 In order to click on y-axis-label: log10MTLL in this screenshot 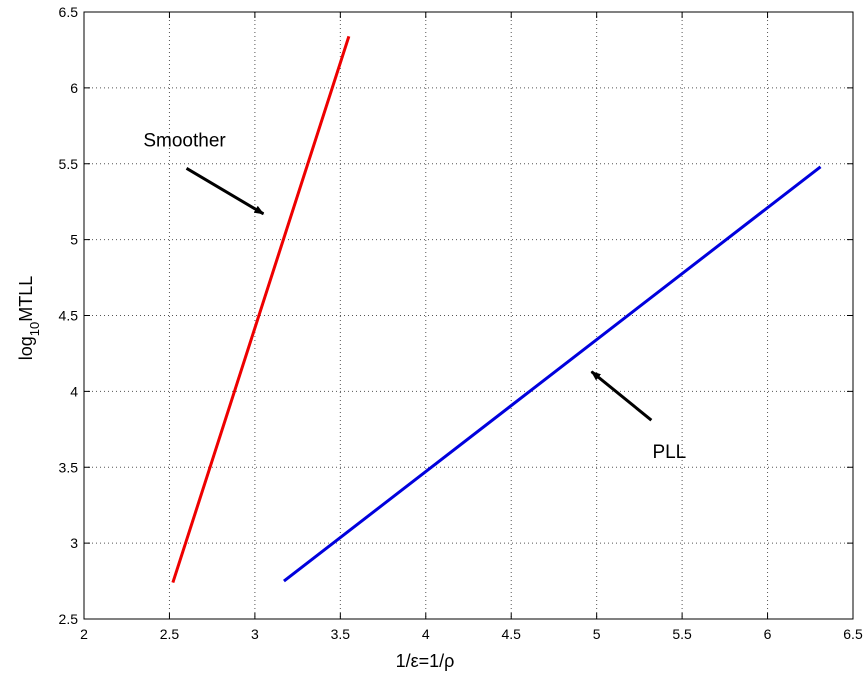, I will do `click(29, 318)`.